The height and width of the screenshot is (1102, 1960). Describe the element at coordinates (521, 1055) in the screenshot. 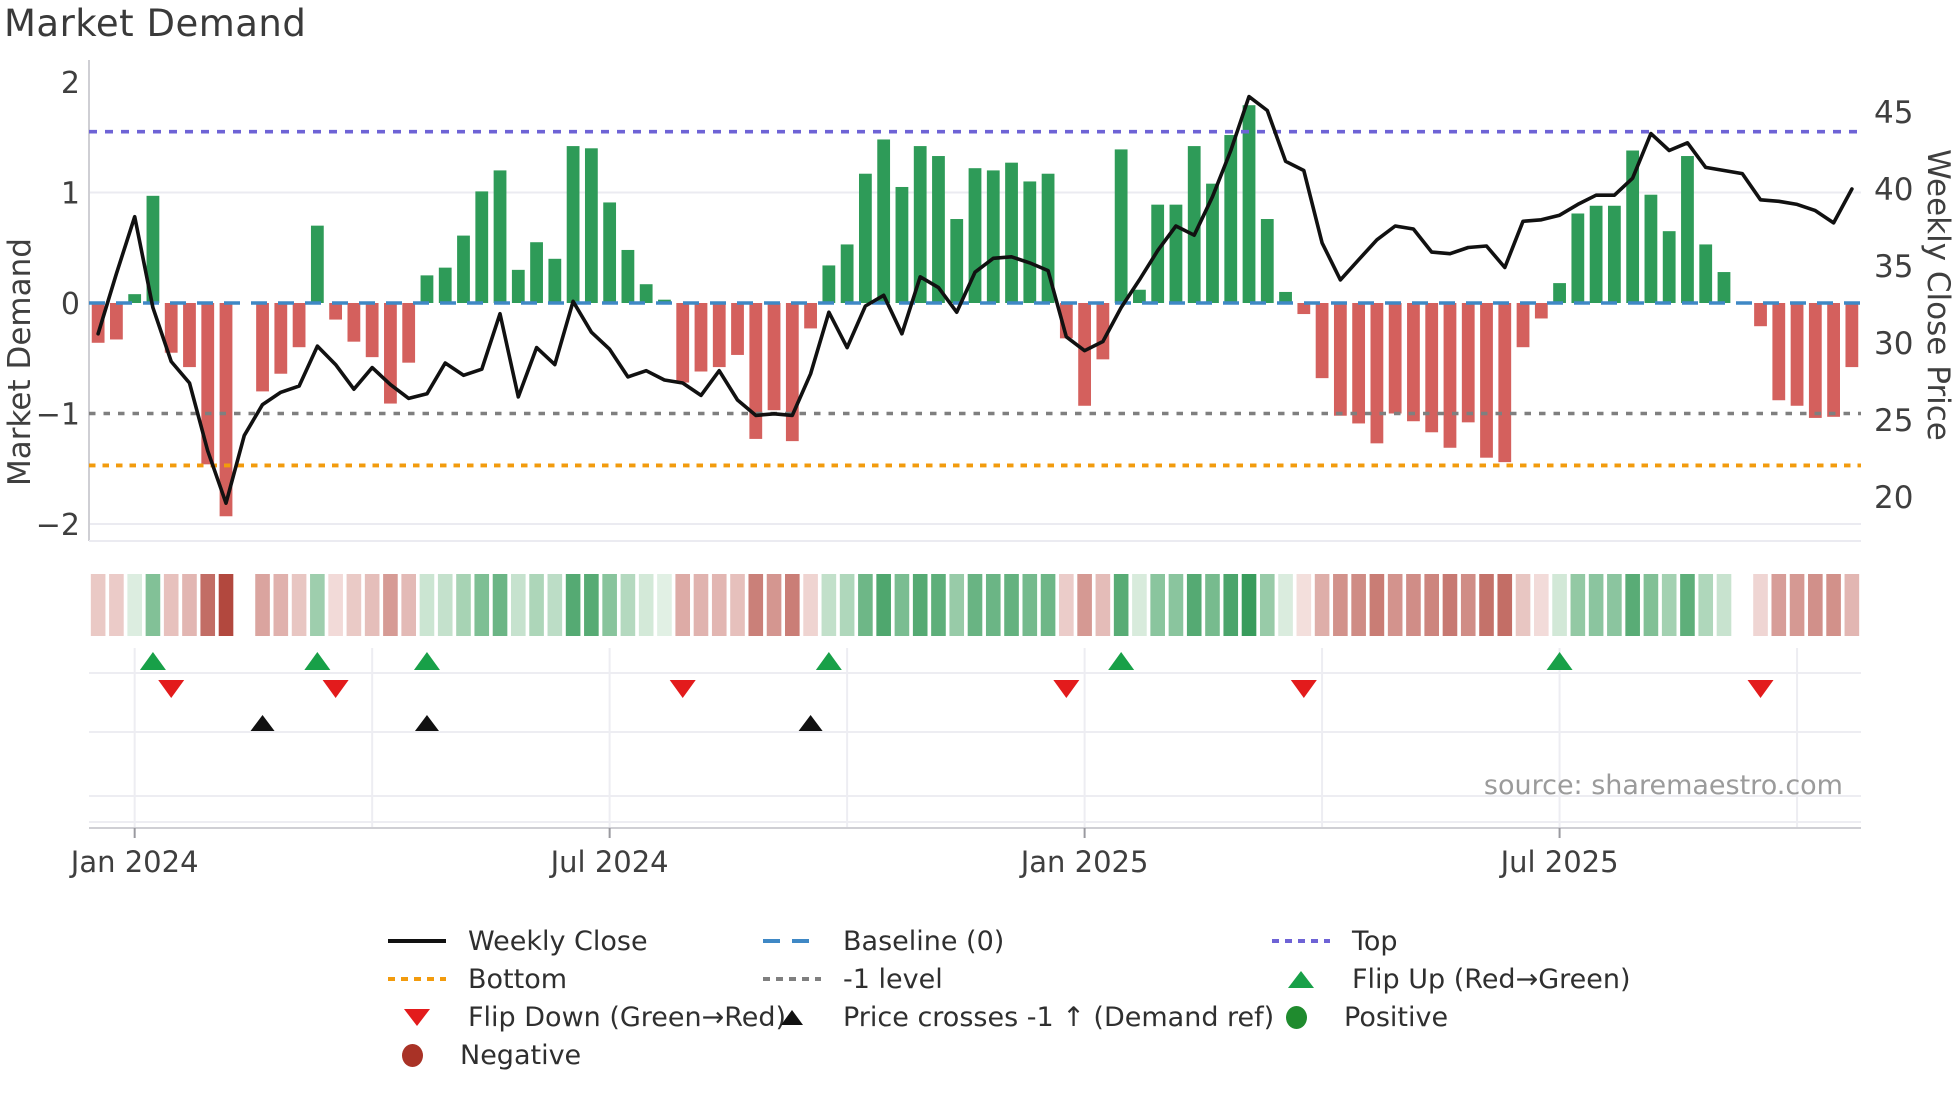

I see `legend-label: Negative` at that location.